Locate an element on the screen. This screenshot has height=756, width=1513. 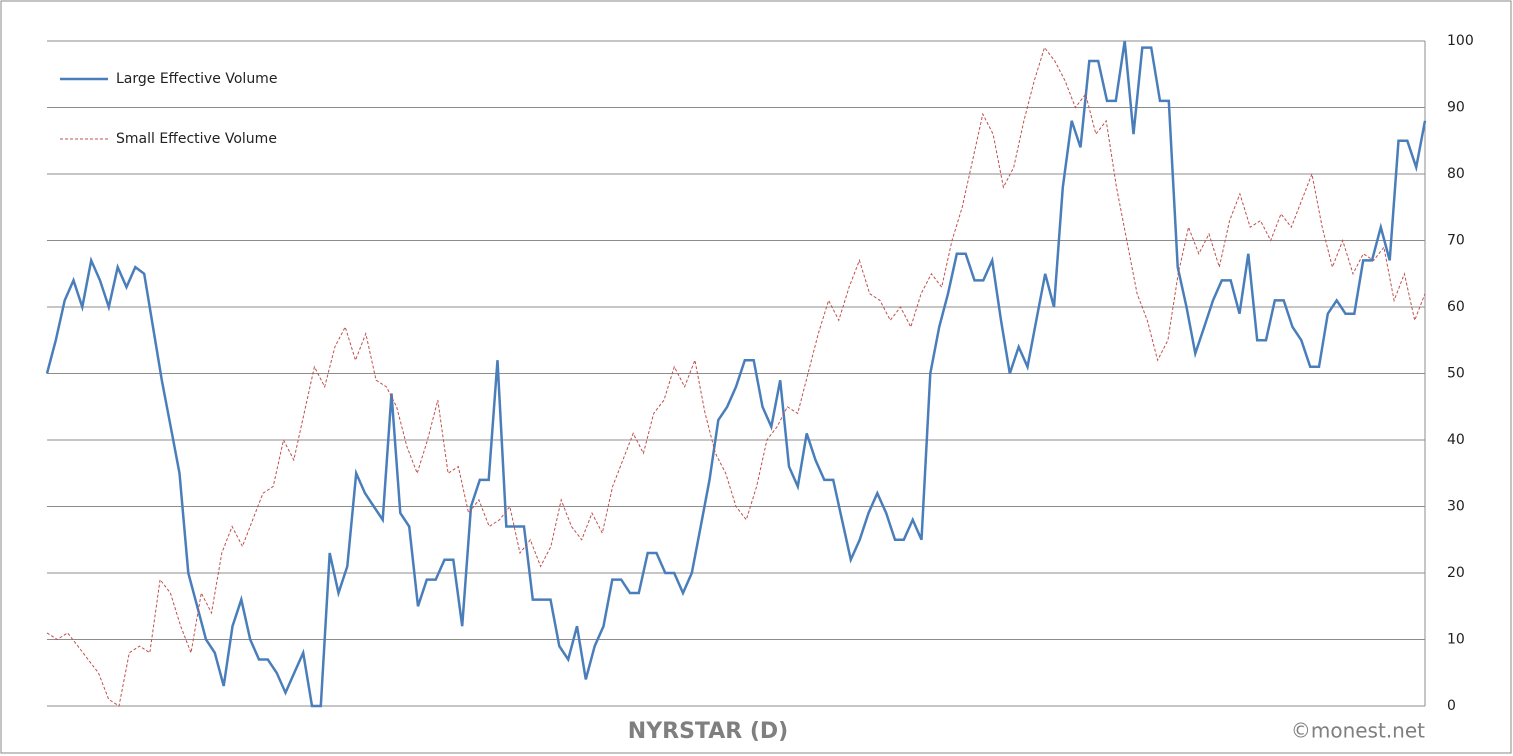
y-tick-label: 100 is located at coordinates (1460, 41).